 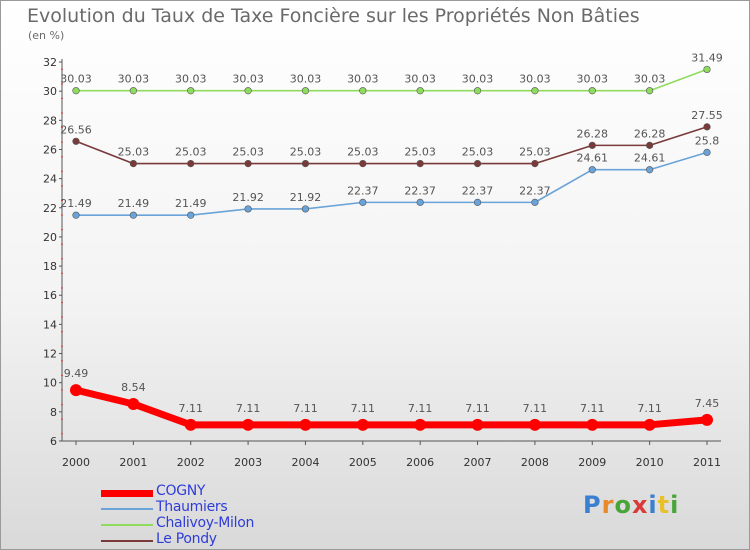 What do you see at coordinates (186, 539) in the screenshot?
I see `legend-label: Le Pondy` at bounding box center [186, 539].